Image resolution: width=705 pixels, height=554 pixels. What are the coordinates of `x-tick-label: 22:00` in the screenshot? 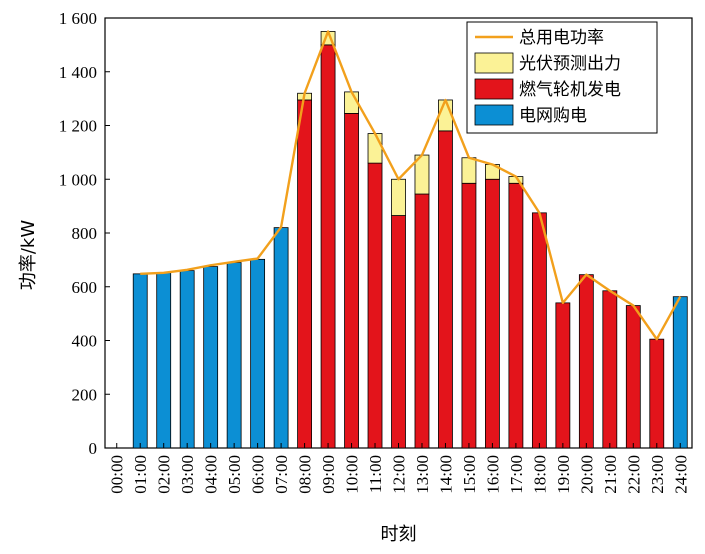 It's located at (633, 474).